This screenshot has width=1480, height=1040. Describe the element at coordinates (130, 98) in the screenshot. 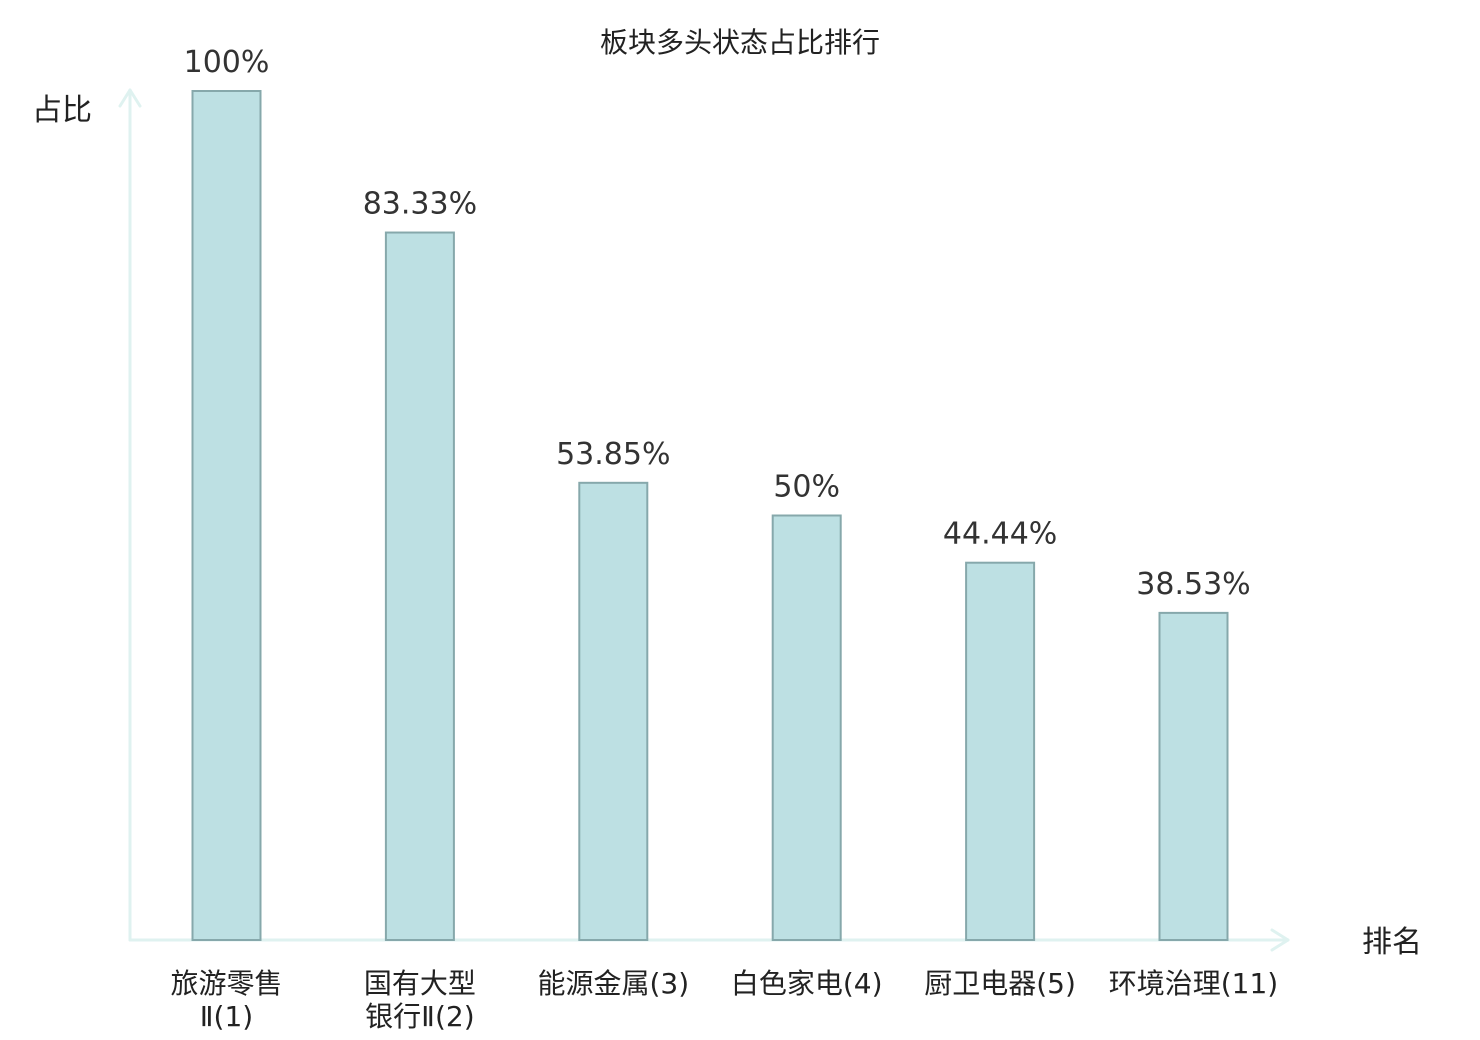

I see `y-axis-arrow` at that location.